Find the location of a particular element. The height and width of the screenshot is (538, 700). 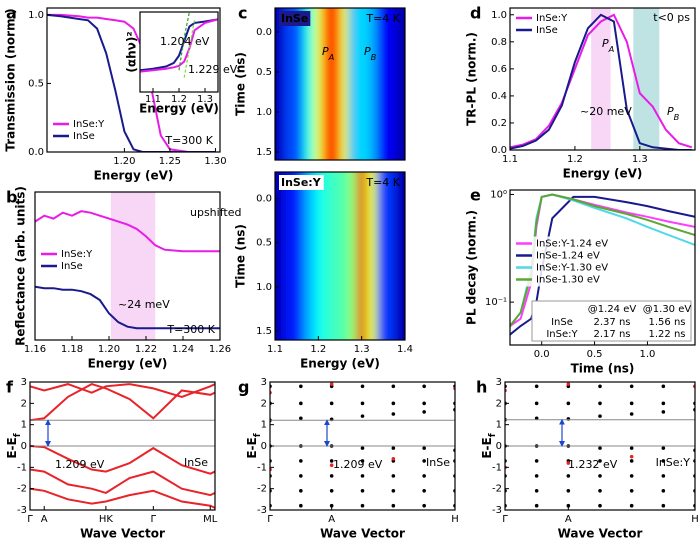

annotation: T=300 K is located at coordinates (190, 329).